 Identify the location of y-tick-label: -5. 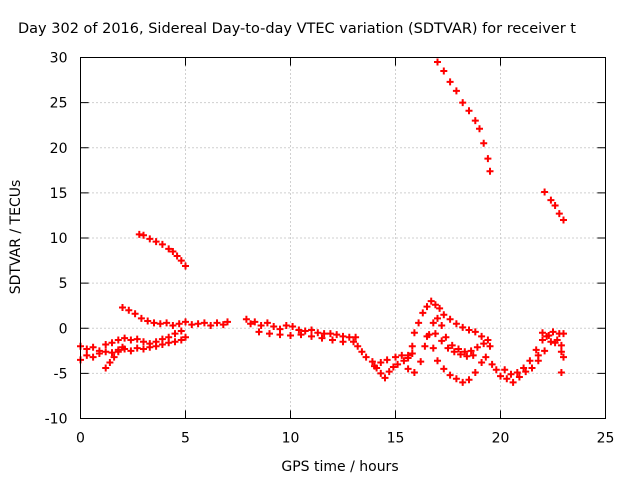
(61, 374).